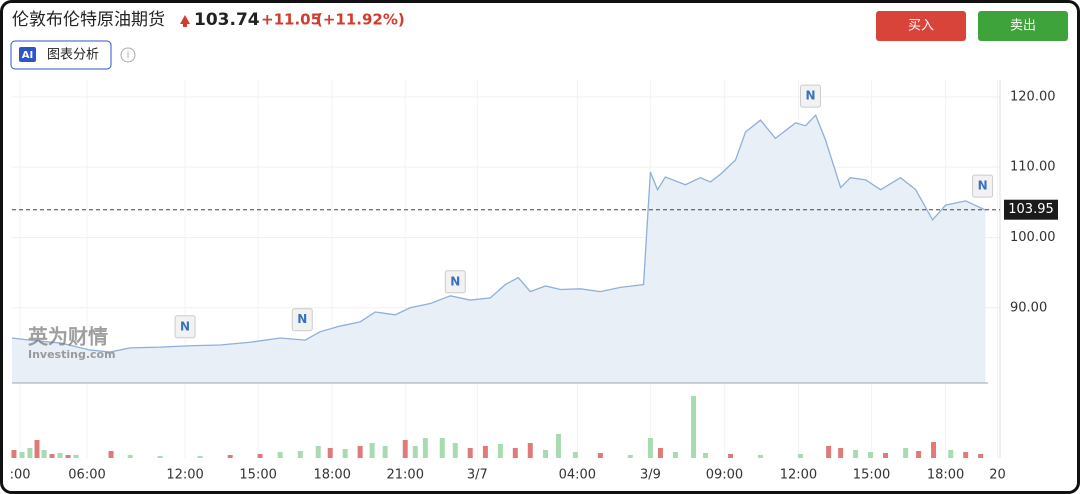 Image resolution: width=1080 pixels, height=494 pixels. I want to click on info-i: i, so click(128, 55).